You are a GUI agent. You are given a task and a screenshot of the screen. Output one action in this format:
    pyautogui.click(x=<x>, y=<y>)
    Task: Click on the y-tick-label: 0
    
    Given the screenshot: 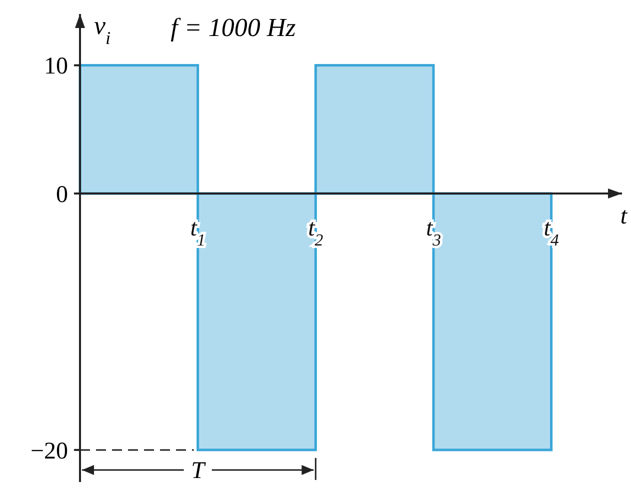 What is the action you would take?
    pyautogui.click(x=62, y=195)
    